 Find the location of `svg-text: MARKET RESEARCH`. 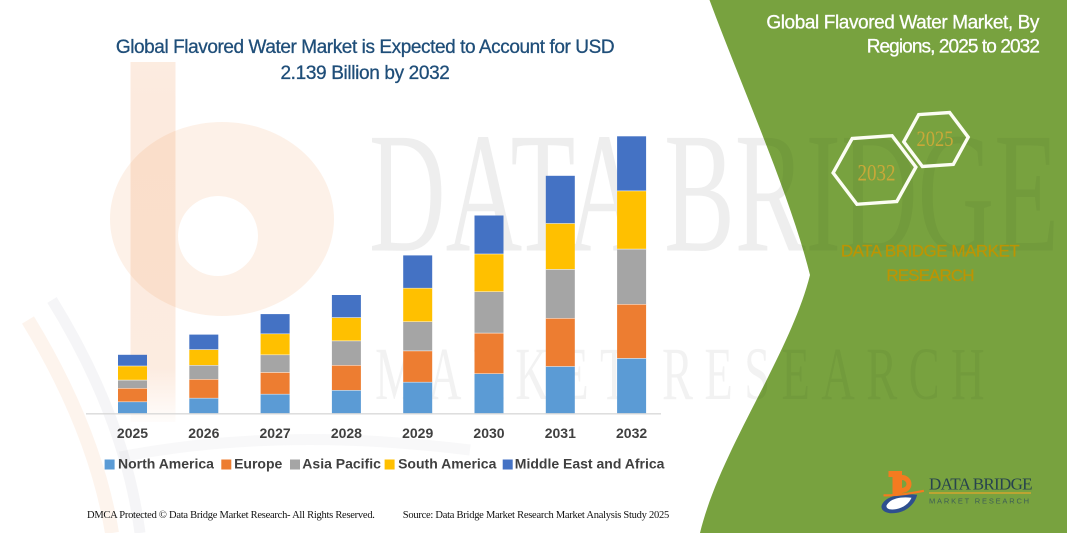

svg-text: MARKET RESEARCH is located at coordinates (980, 501).